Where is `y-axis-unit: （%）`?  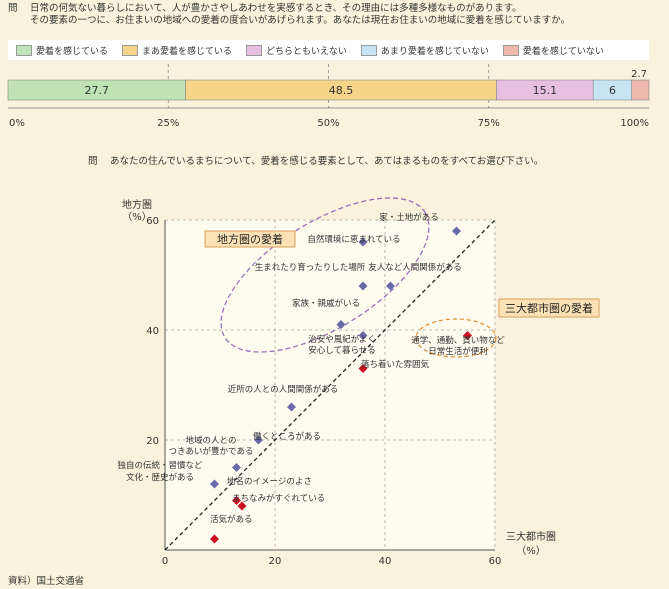
y-axis-unit: （%） is located at coordinates (137, 217).